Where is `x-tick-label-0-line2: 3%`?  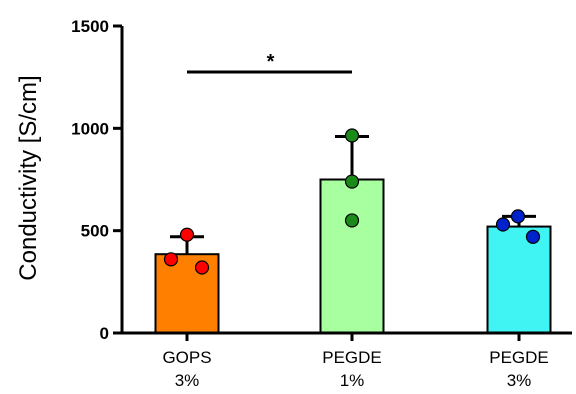 x-tick-label-0-line2: 3% is located at coordinates (187, 380).